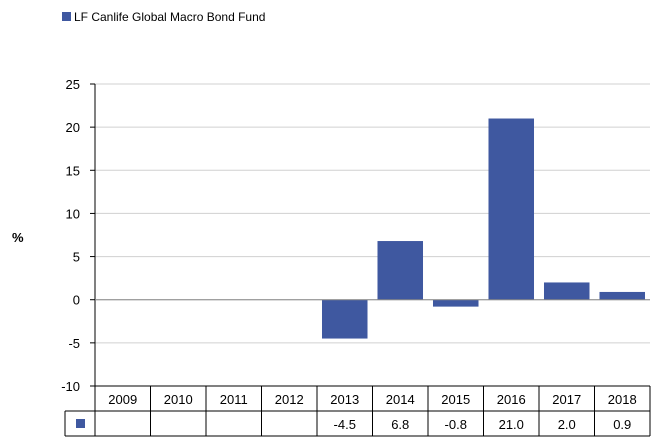 This screenshot has width=652, height=437. Describe the element at coordinates (178, 399) in the screenshot. I see `x-category-label: 2010` at that location.